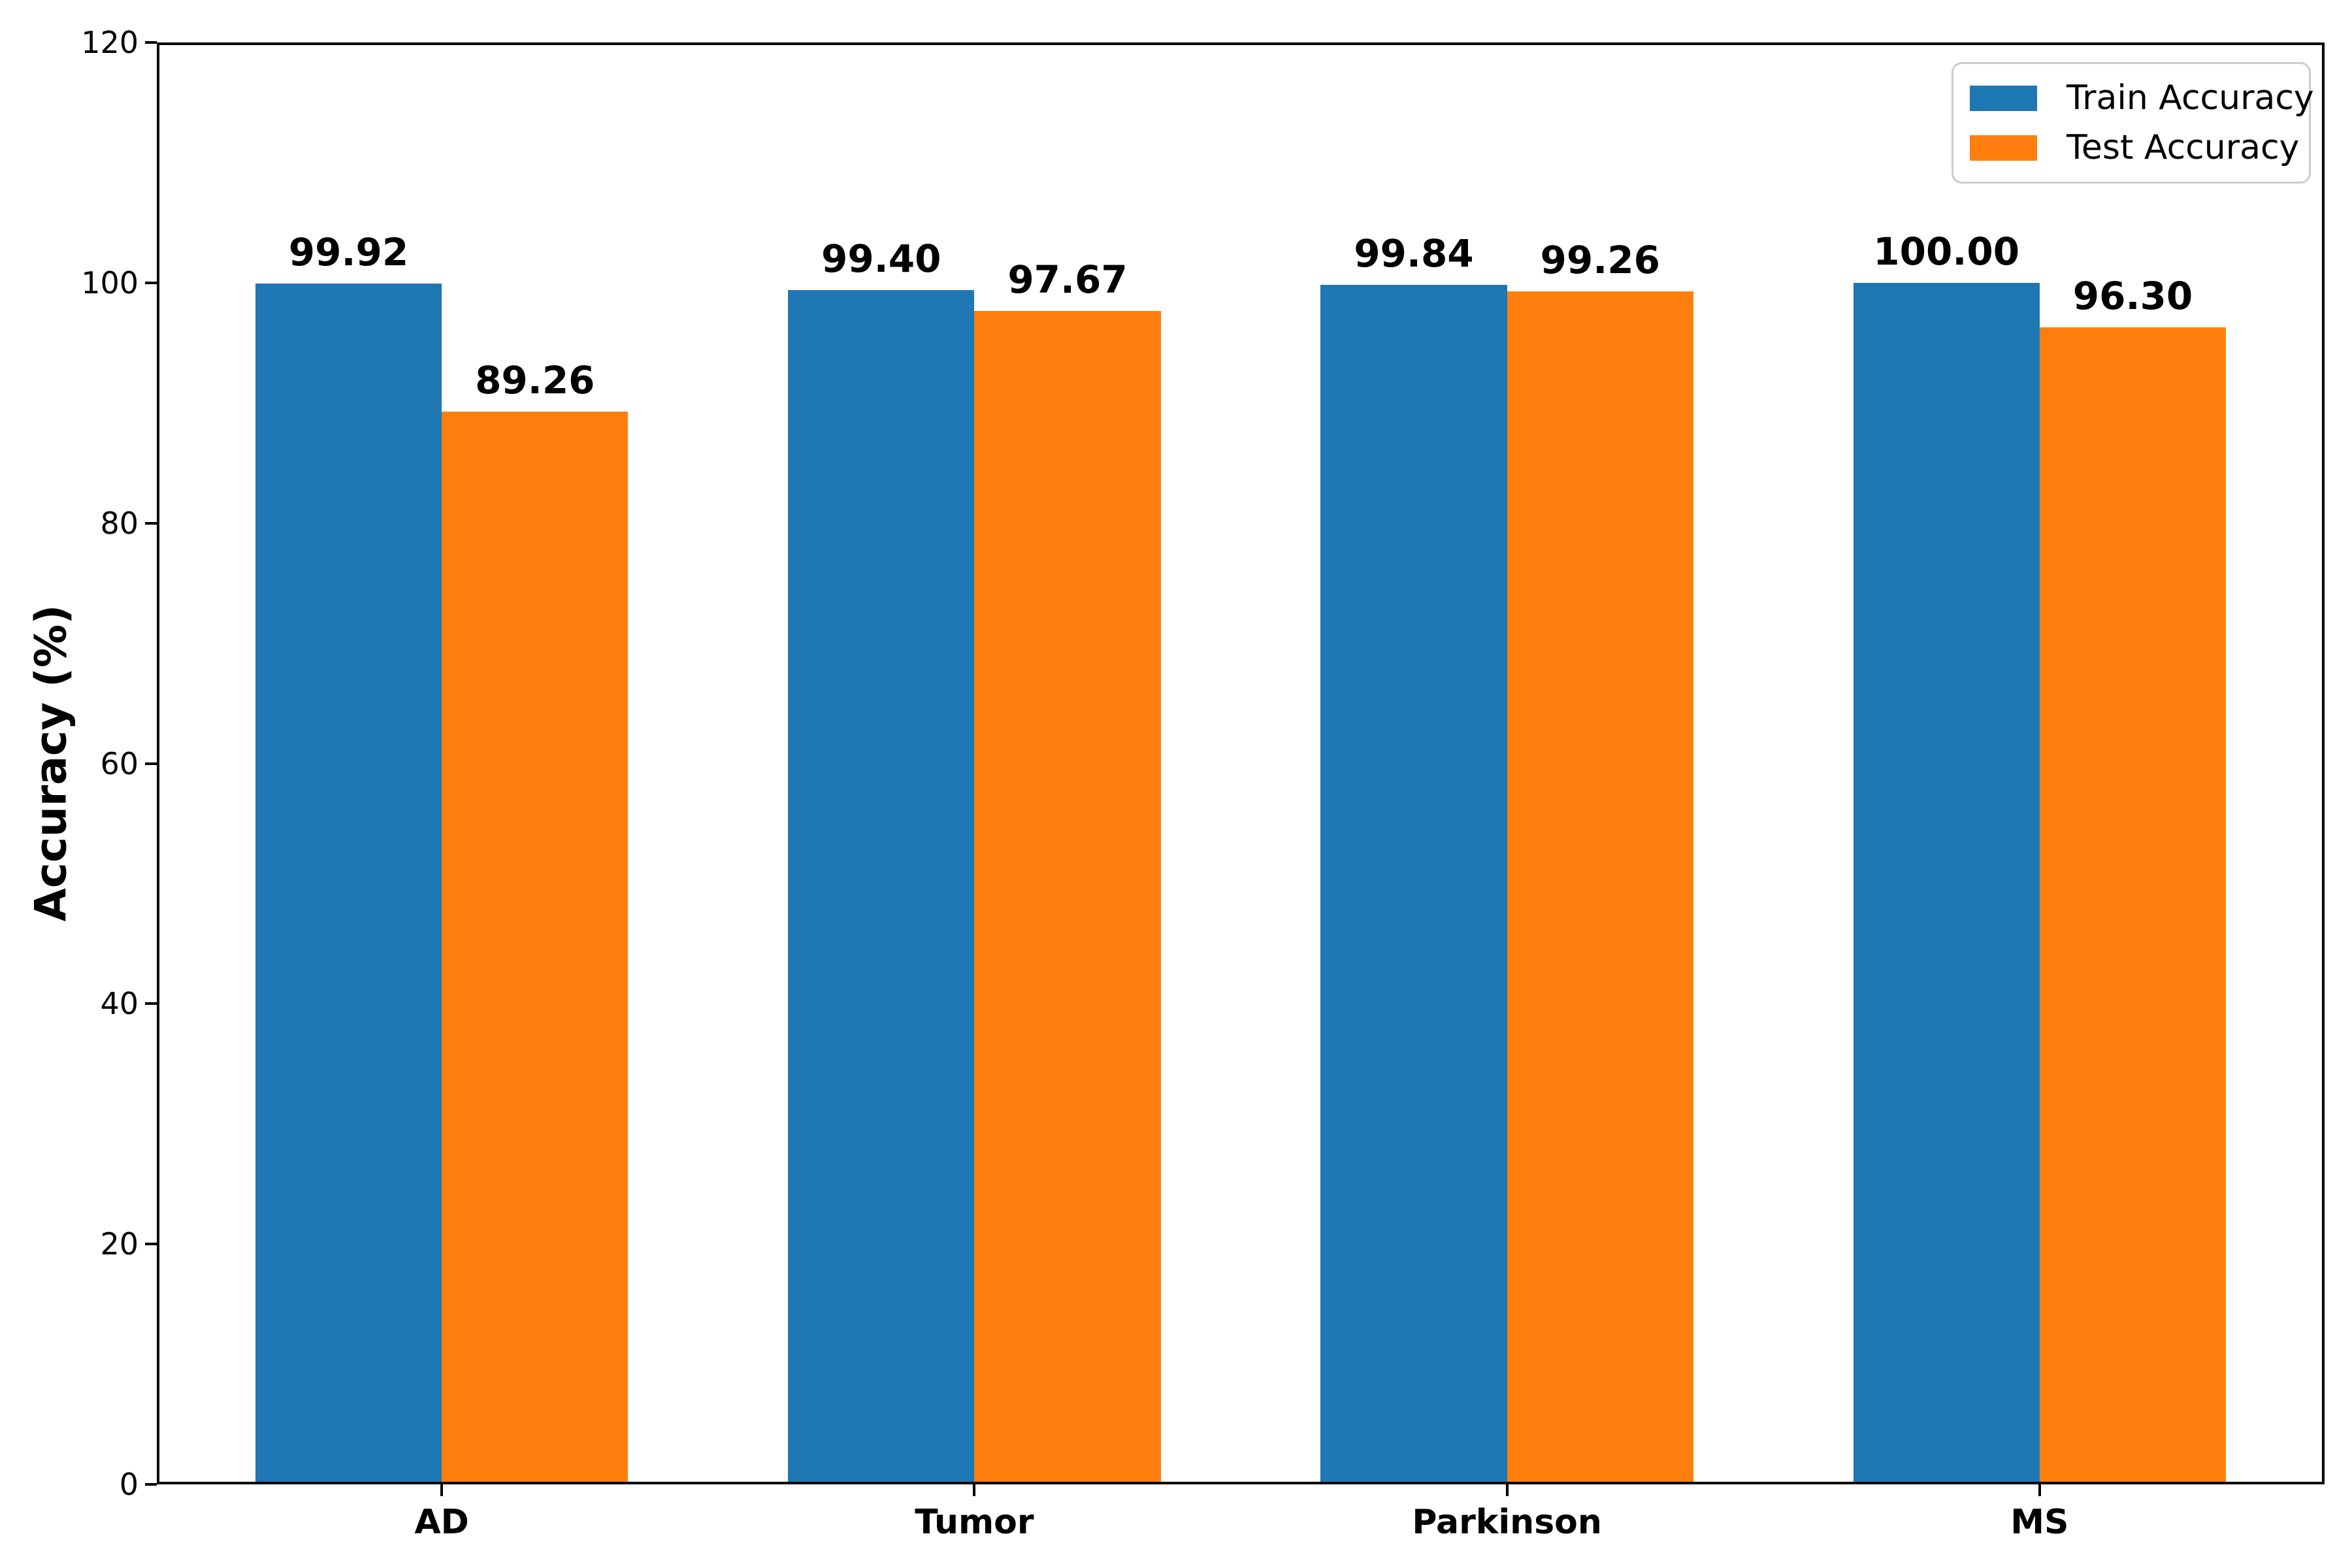 The image size is (2352, 1568). I want to click on bar-train-accuracy-ms, so click(1946, 883).